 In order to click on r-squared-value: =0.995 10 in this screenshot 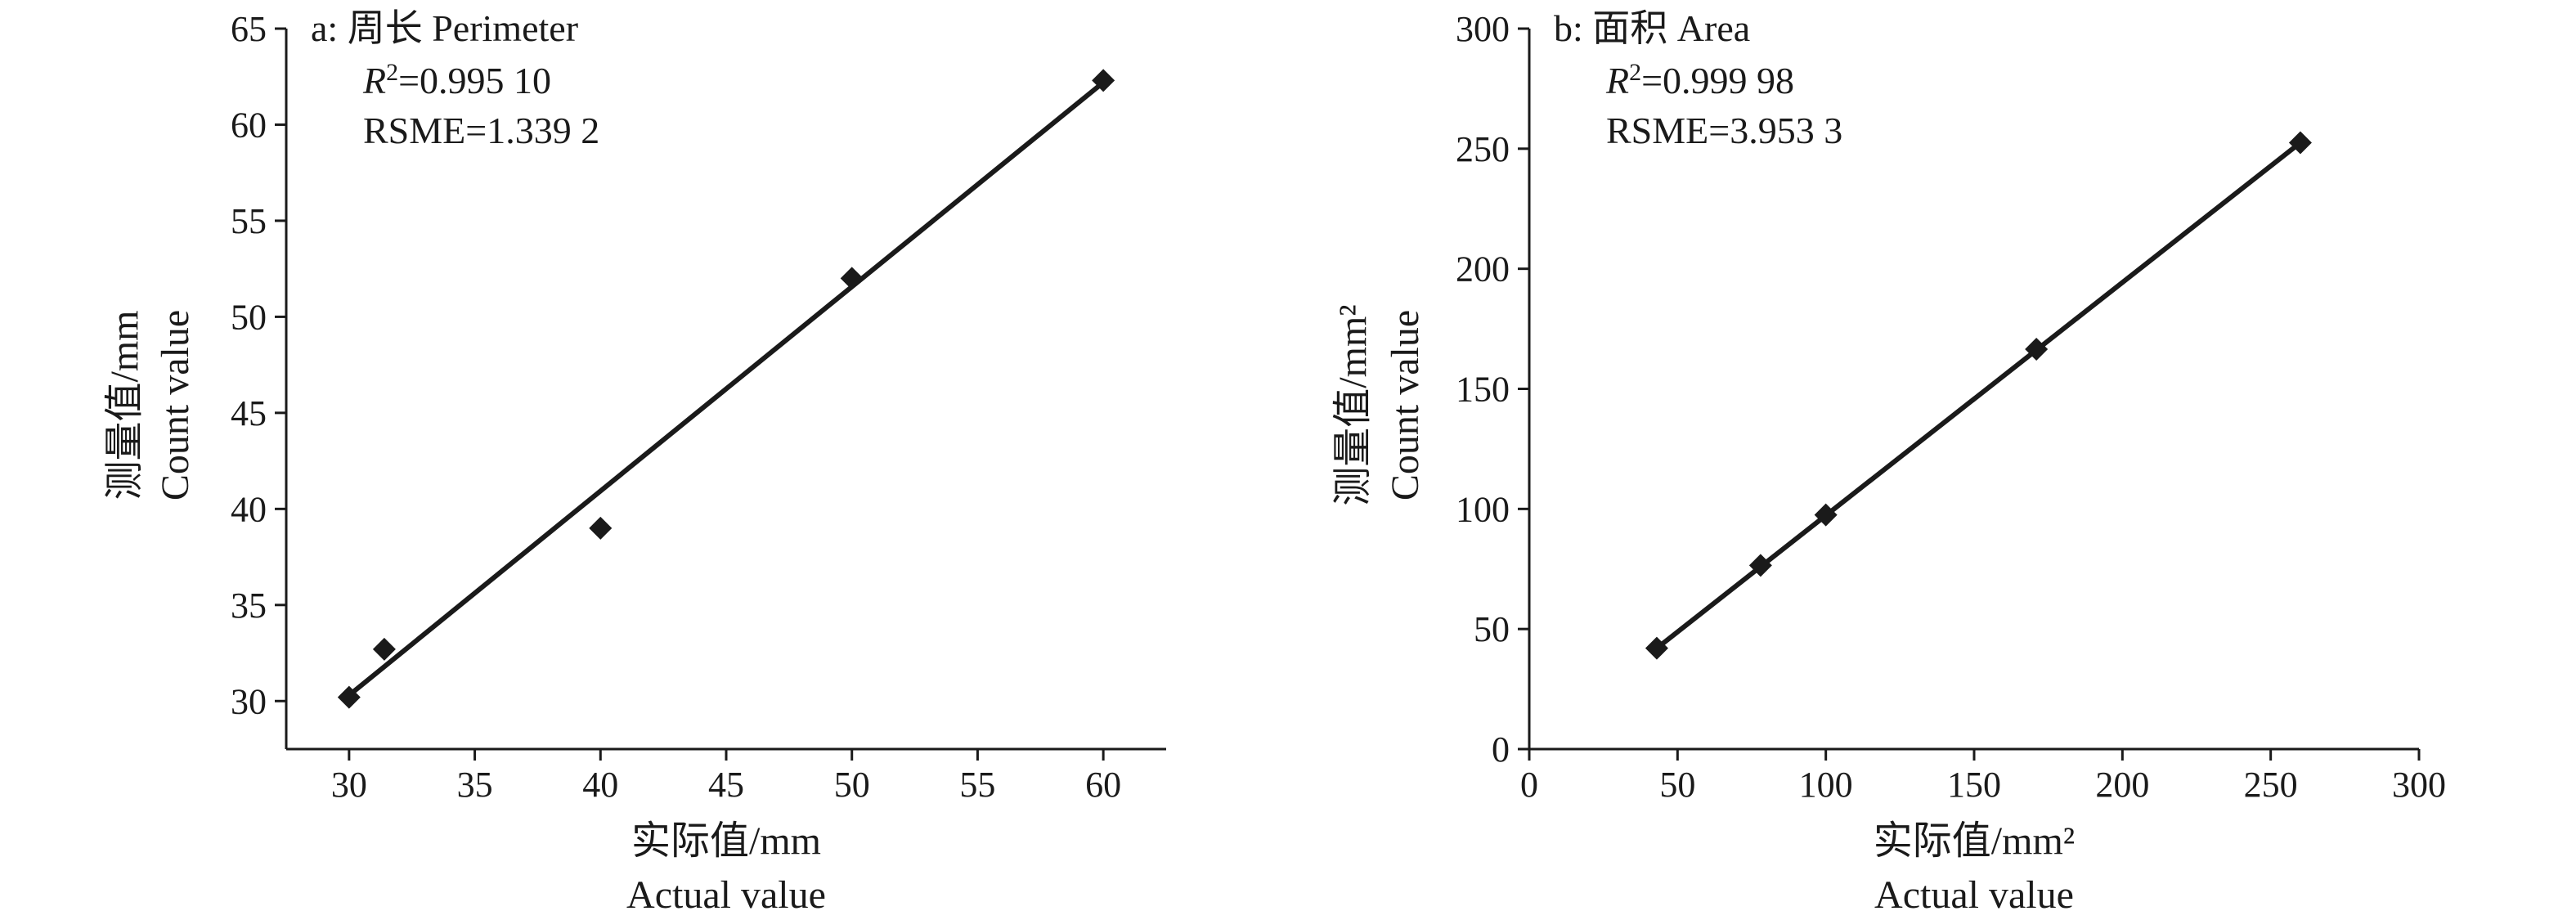, I will do `click(474, 80)`.